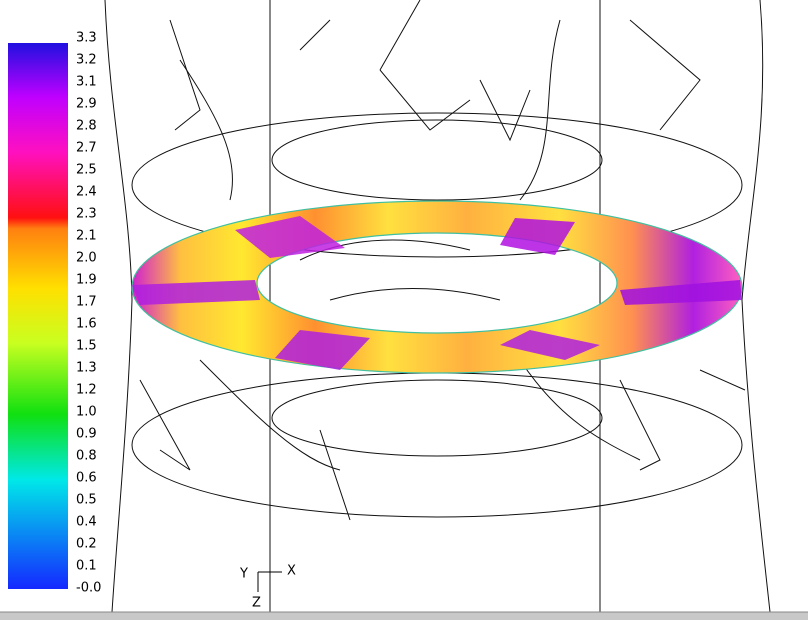 This screenshot has width=808, height=620. Describe the element at coordinates (86, 280) in the screenshot. I see `colorbar-label: 1.9` at that location.